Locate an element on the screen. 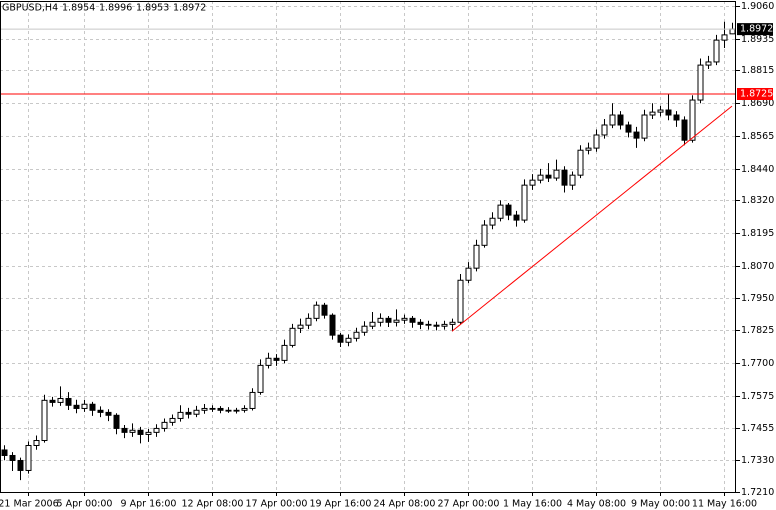  header-open: 1.8954 is located at coordinates (78, 8).